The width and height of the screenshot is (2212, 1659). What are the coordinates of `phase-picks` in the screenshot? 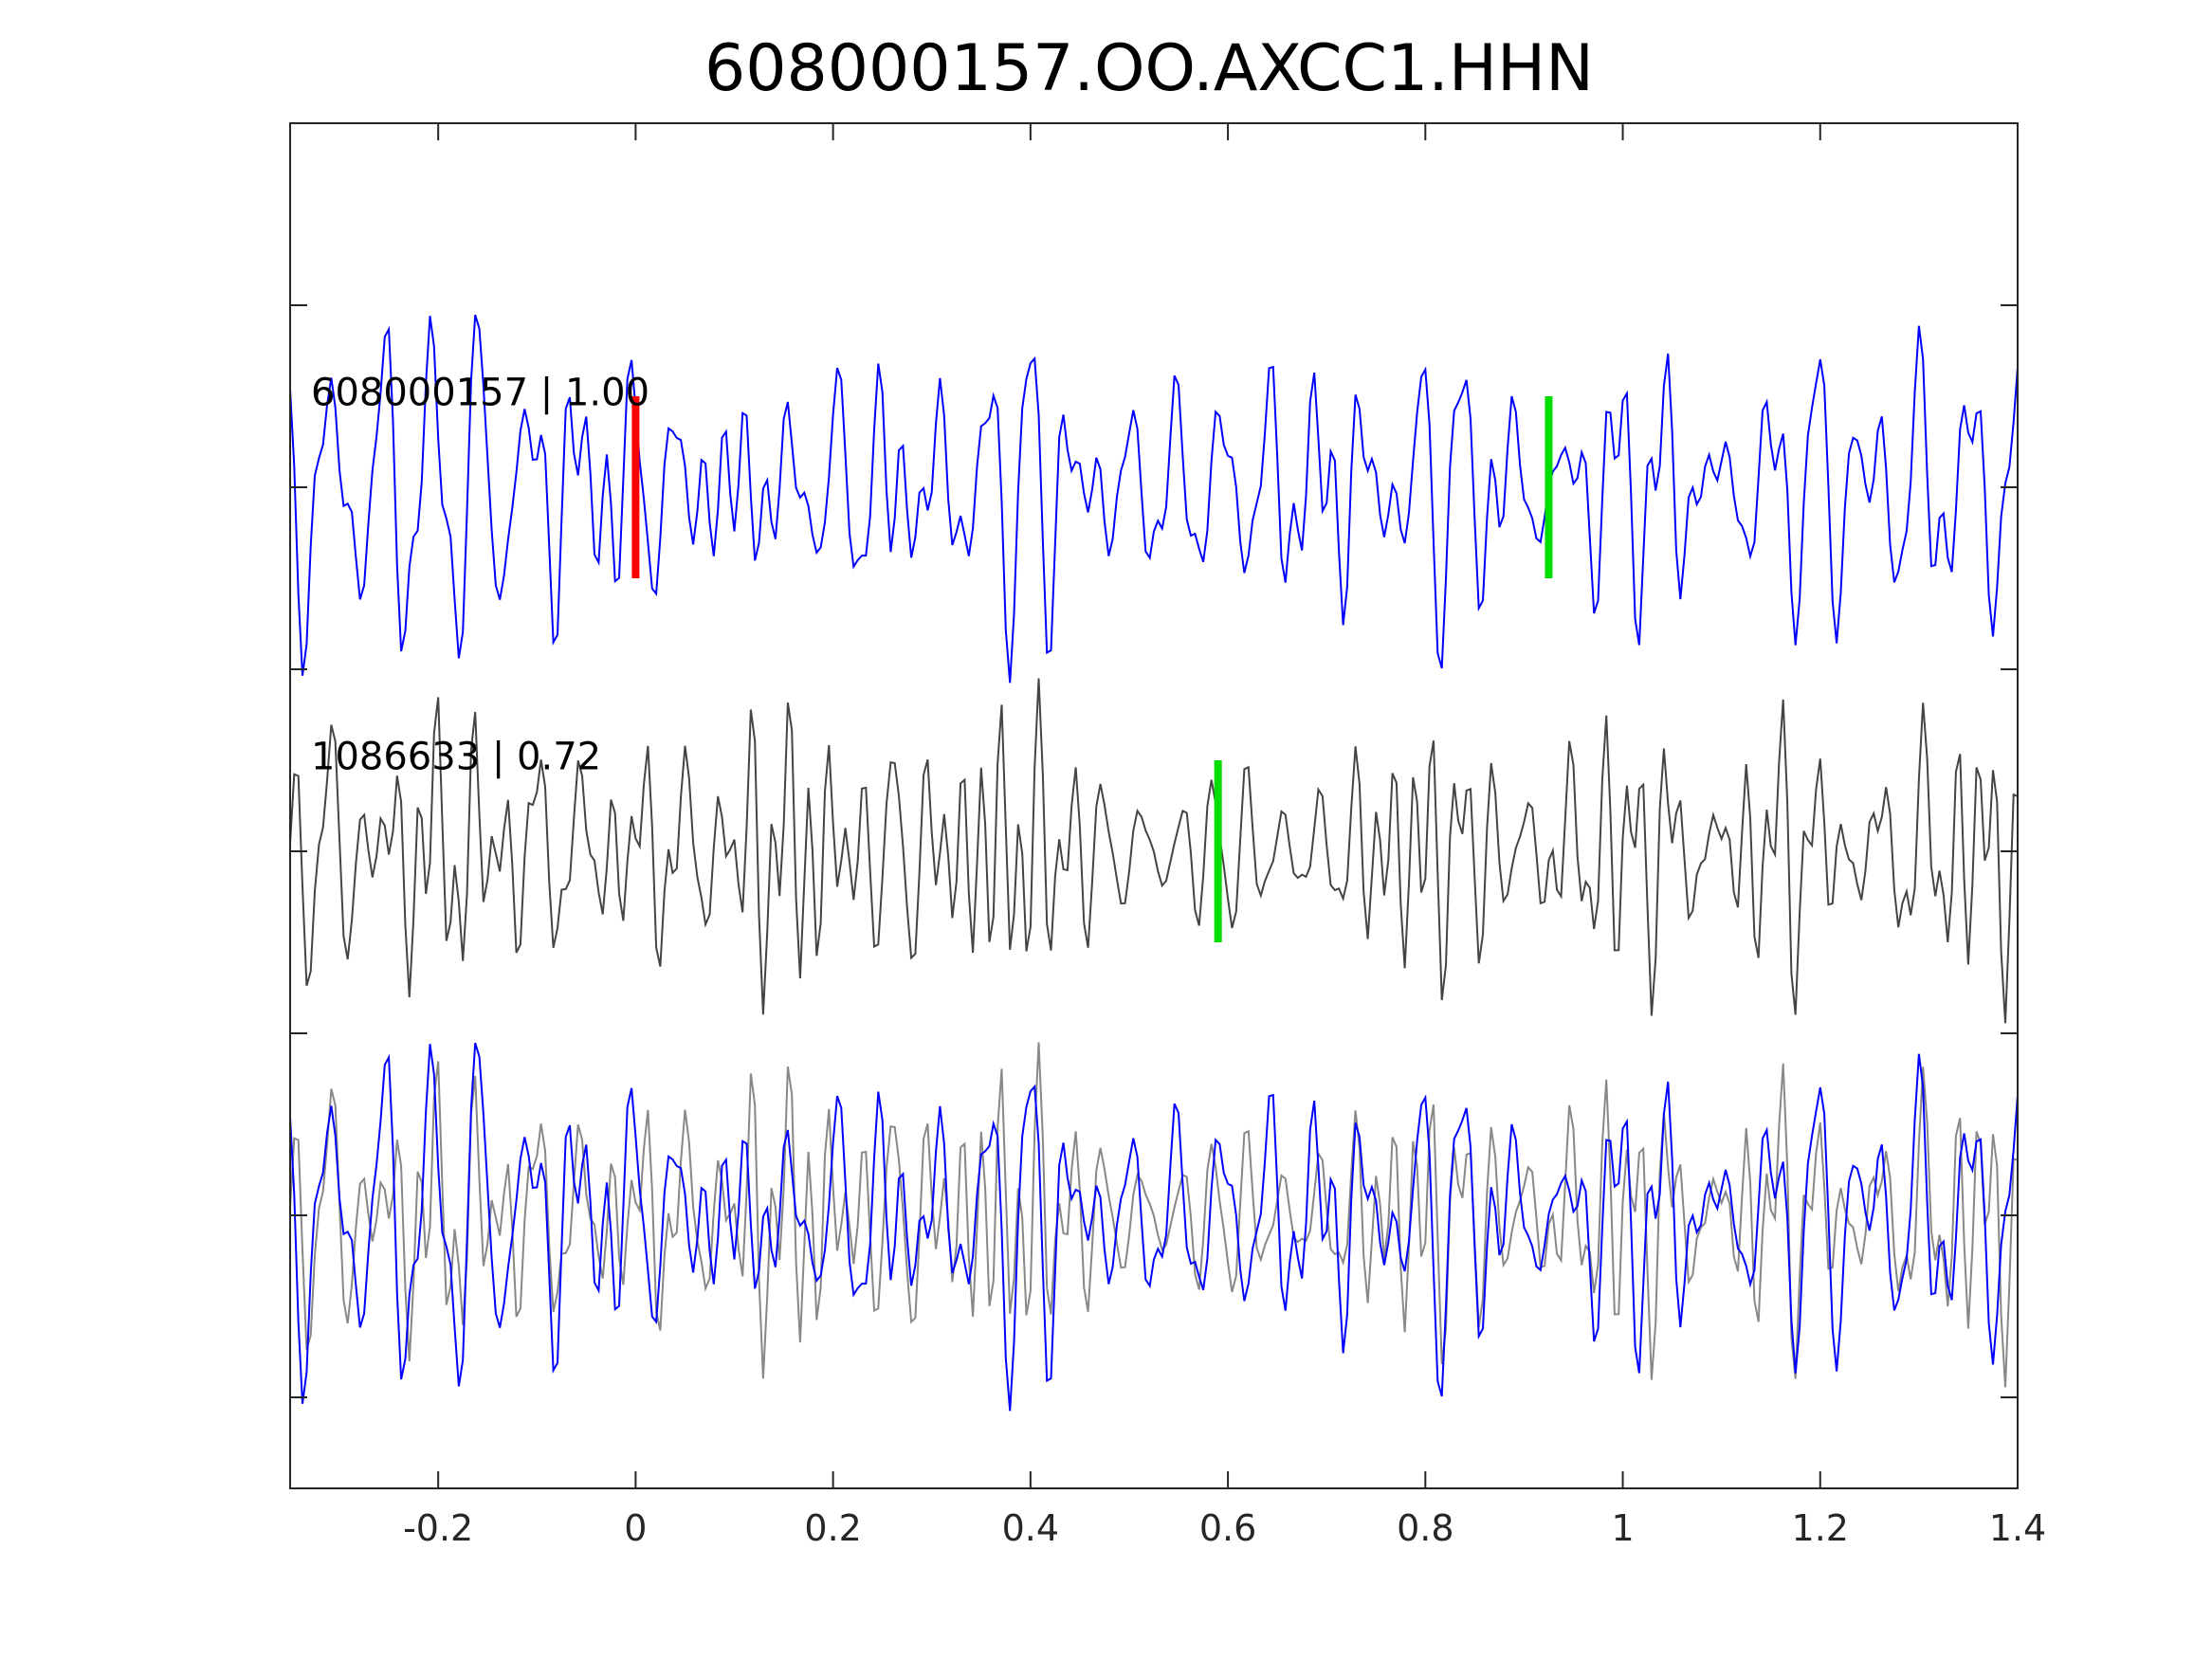 It's located at (1092, 669).